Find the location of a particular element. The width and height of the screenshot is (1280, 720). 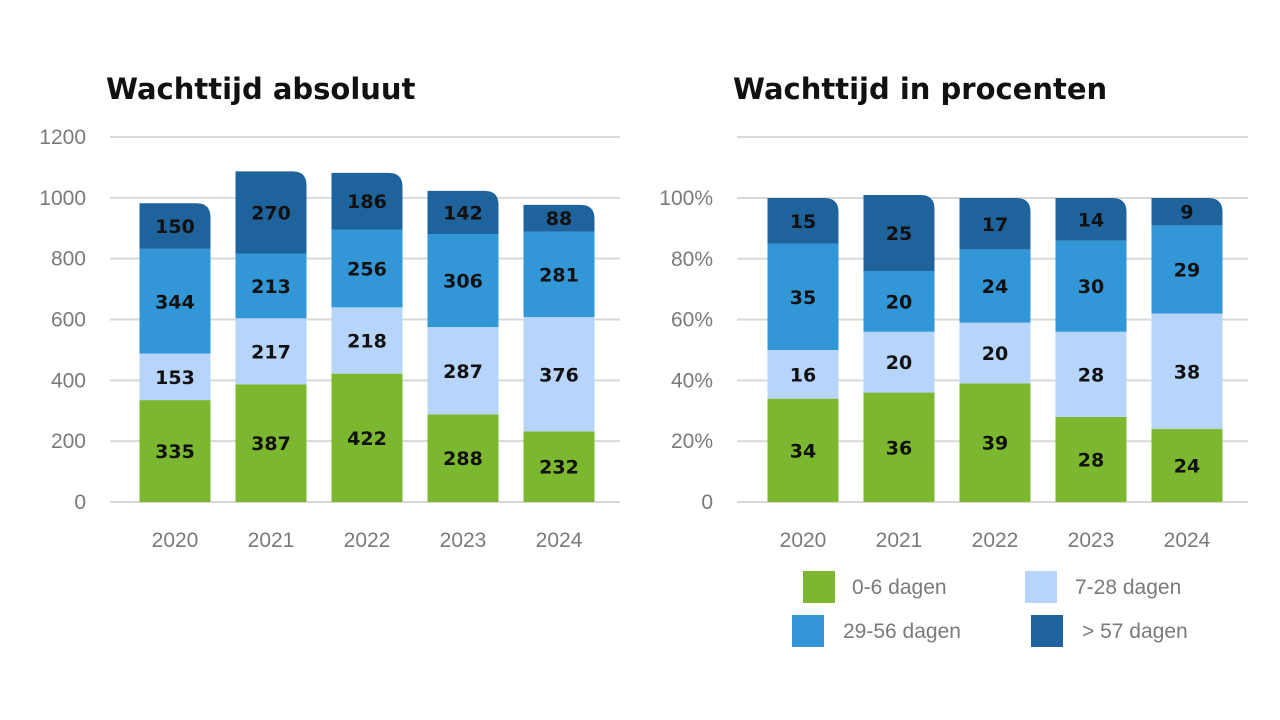

data-label-2024-7-28-dagen: 376 is located at coordinates (559, 375).